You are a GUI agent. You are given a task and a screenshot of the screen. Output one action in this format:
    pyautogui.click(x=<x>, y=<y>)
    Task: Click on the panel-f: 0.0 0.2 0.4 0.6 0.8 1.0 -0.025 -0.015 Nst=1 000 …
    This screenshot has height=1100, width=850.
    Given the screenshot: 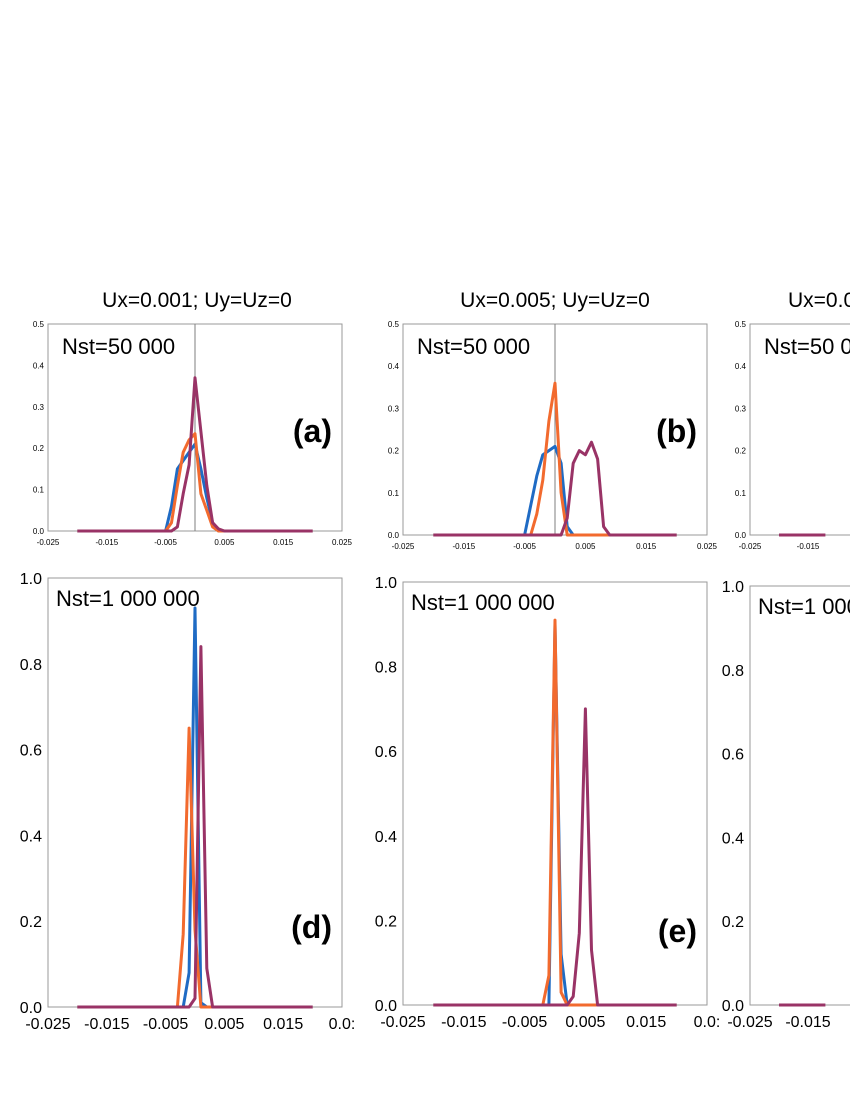 What is the action you would take?
    pyautogui.click(x=786, y=805)
    